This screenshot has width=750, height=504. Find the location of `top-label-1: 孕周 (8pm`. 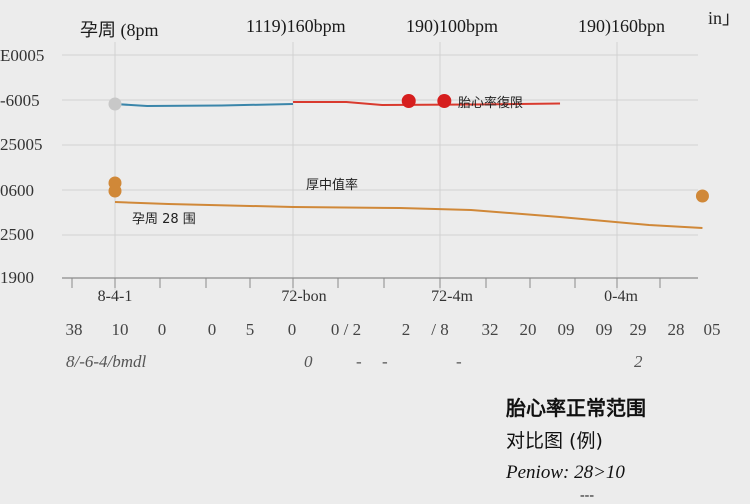

top-label-1: 孕周 (8pm is located at coordinates (119, 30).